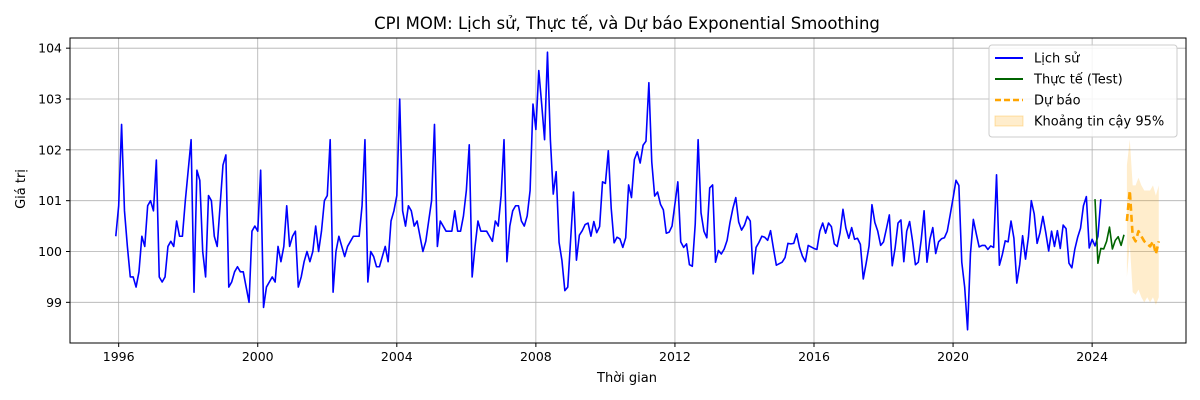 Image resolution: width=1200 pixels, height=400 pixels. Describe the element at coordinates (1057, 101) in the screenshot. I see `legend-label-forecast: Dự báo` at that location.